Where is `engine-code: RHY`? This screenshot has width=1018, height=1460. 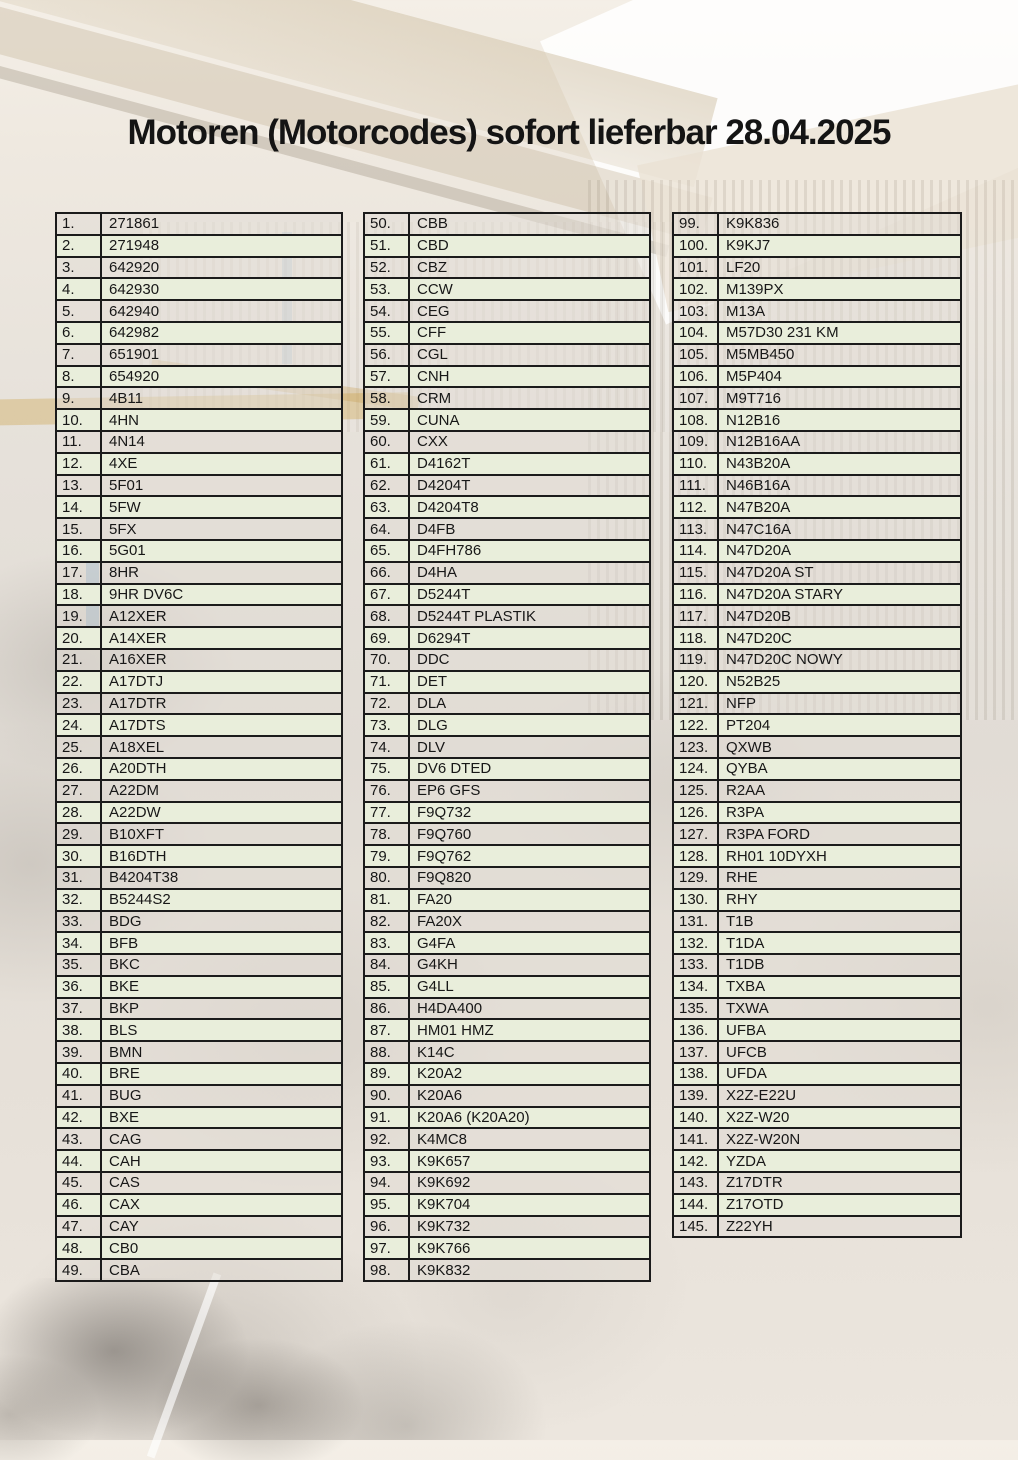 engine-code: RHY is located at coordinates (839, 899).